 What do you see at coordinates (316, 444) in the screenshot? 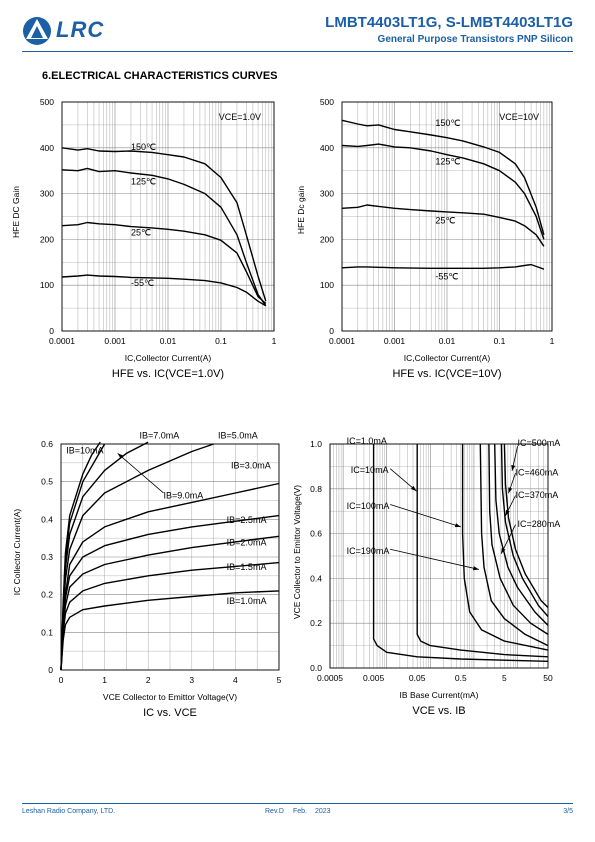
I see `y-tick-label: 1.0` at bounding box center [316, 444].